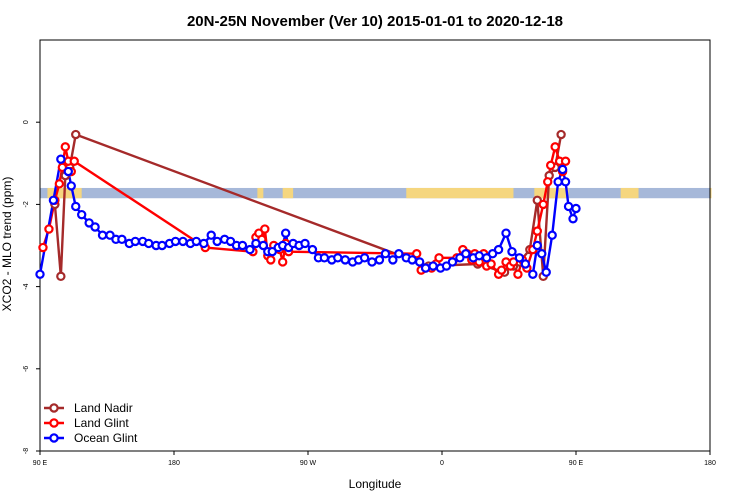 This screenshot has height=500, width=750. Describe the element at coordinates (106, 438) in the screenshot. I see `legend-label: Ocean Glint` at that location.